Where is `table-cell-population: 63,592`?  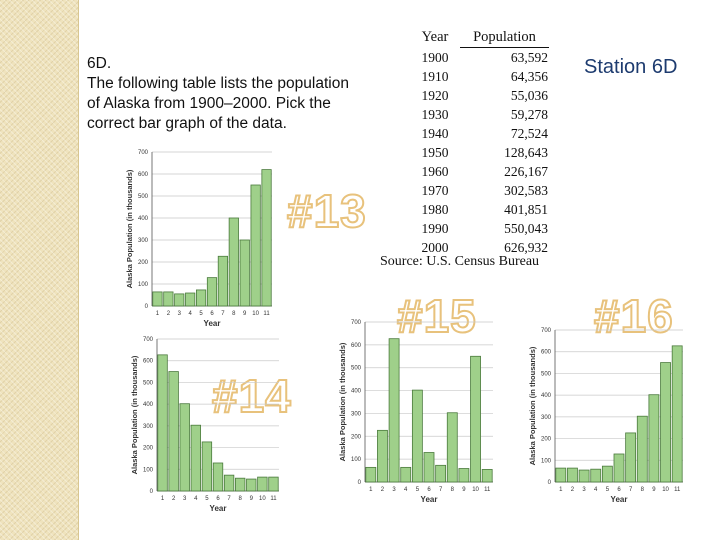 table-cell-population: 63,592 is located at coordinates (529, 57).